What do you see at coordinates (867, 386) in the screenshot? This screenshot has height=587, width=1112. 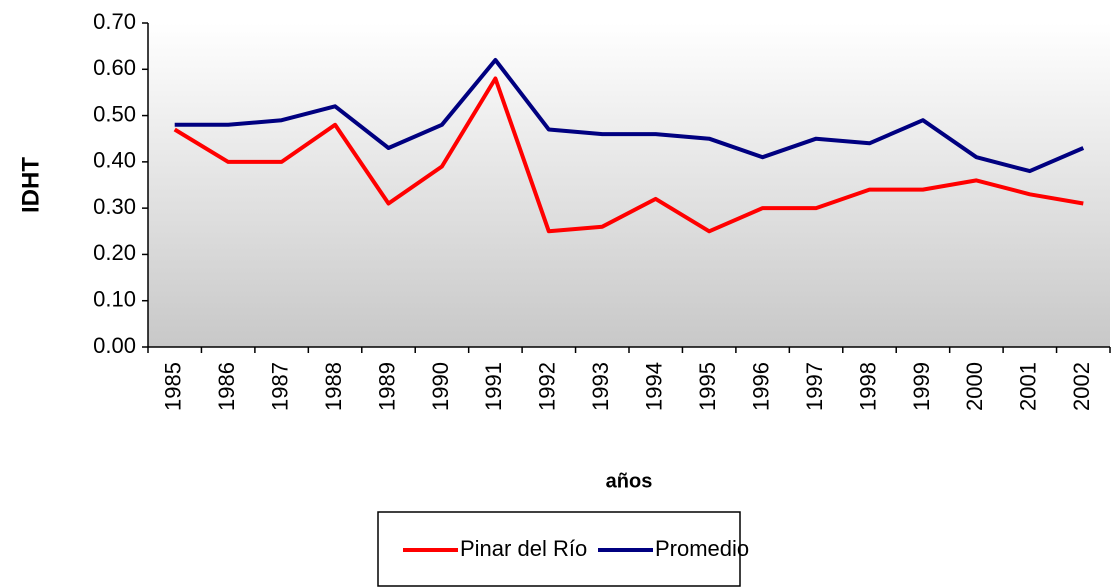 I see `x-tick-label: 1998` at bounding box center [867, 386].